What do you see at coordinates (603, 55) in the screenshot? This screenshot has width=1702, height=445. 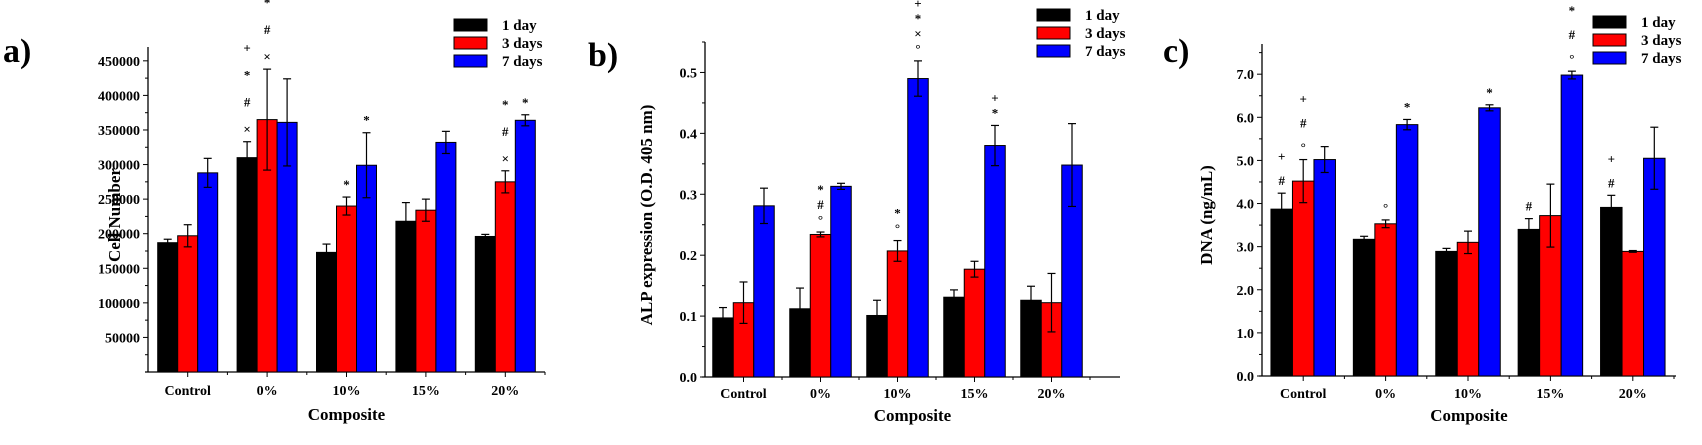 I see `panel-label: b)` at bounding box center [603, 55].